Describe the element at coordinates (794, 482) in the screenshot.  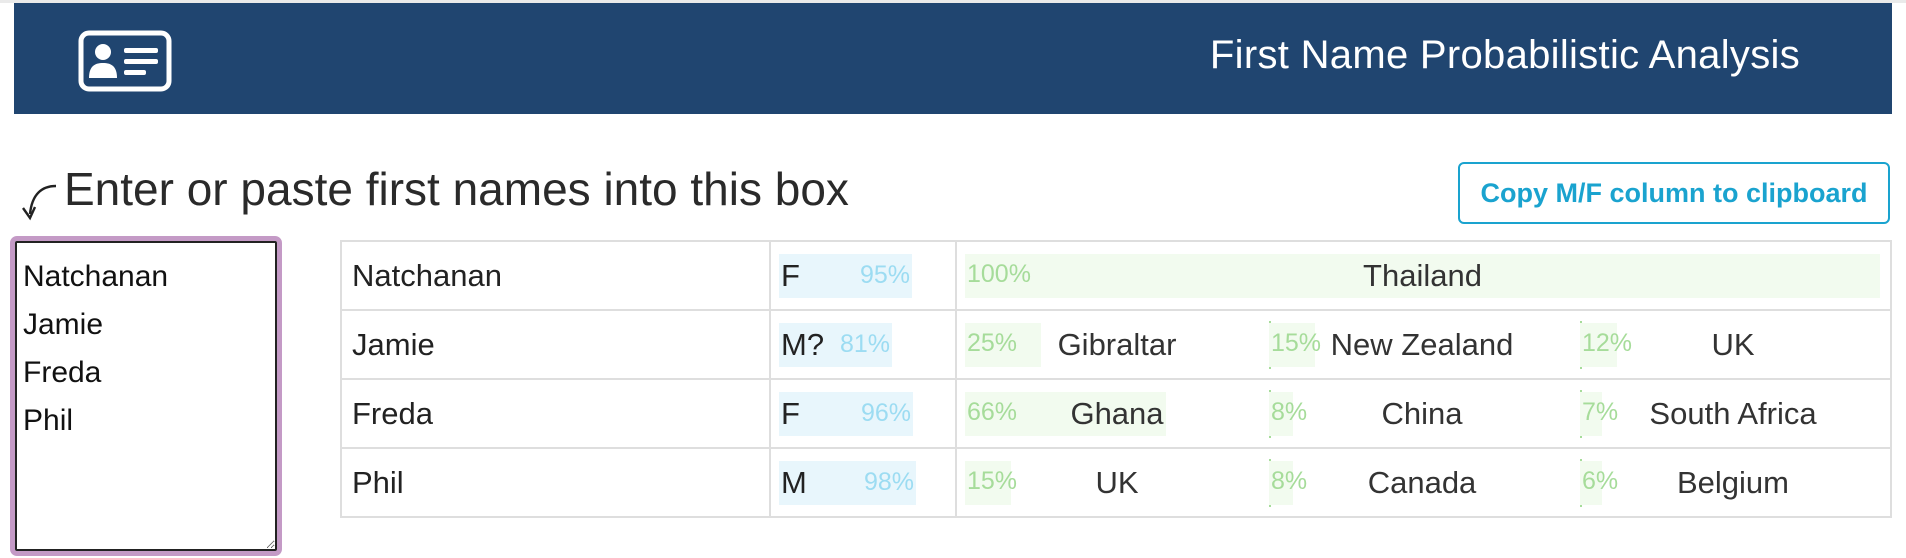
I see `gender-label: M` at that location.